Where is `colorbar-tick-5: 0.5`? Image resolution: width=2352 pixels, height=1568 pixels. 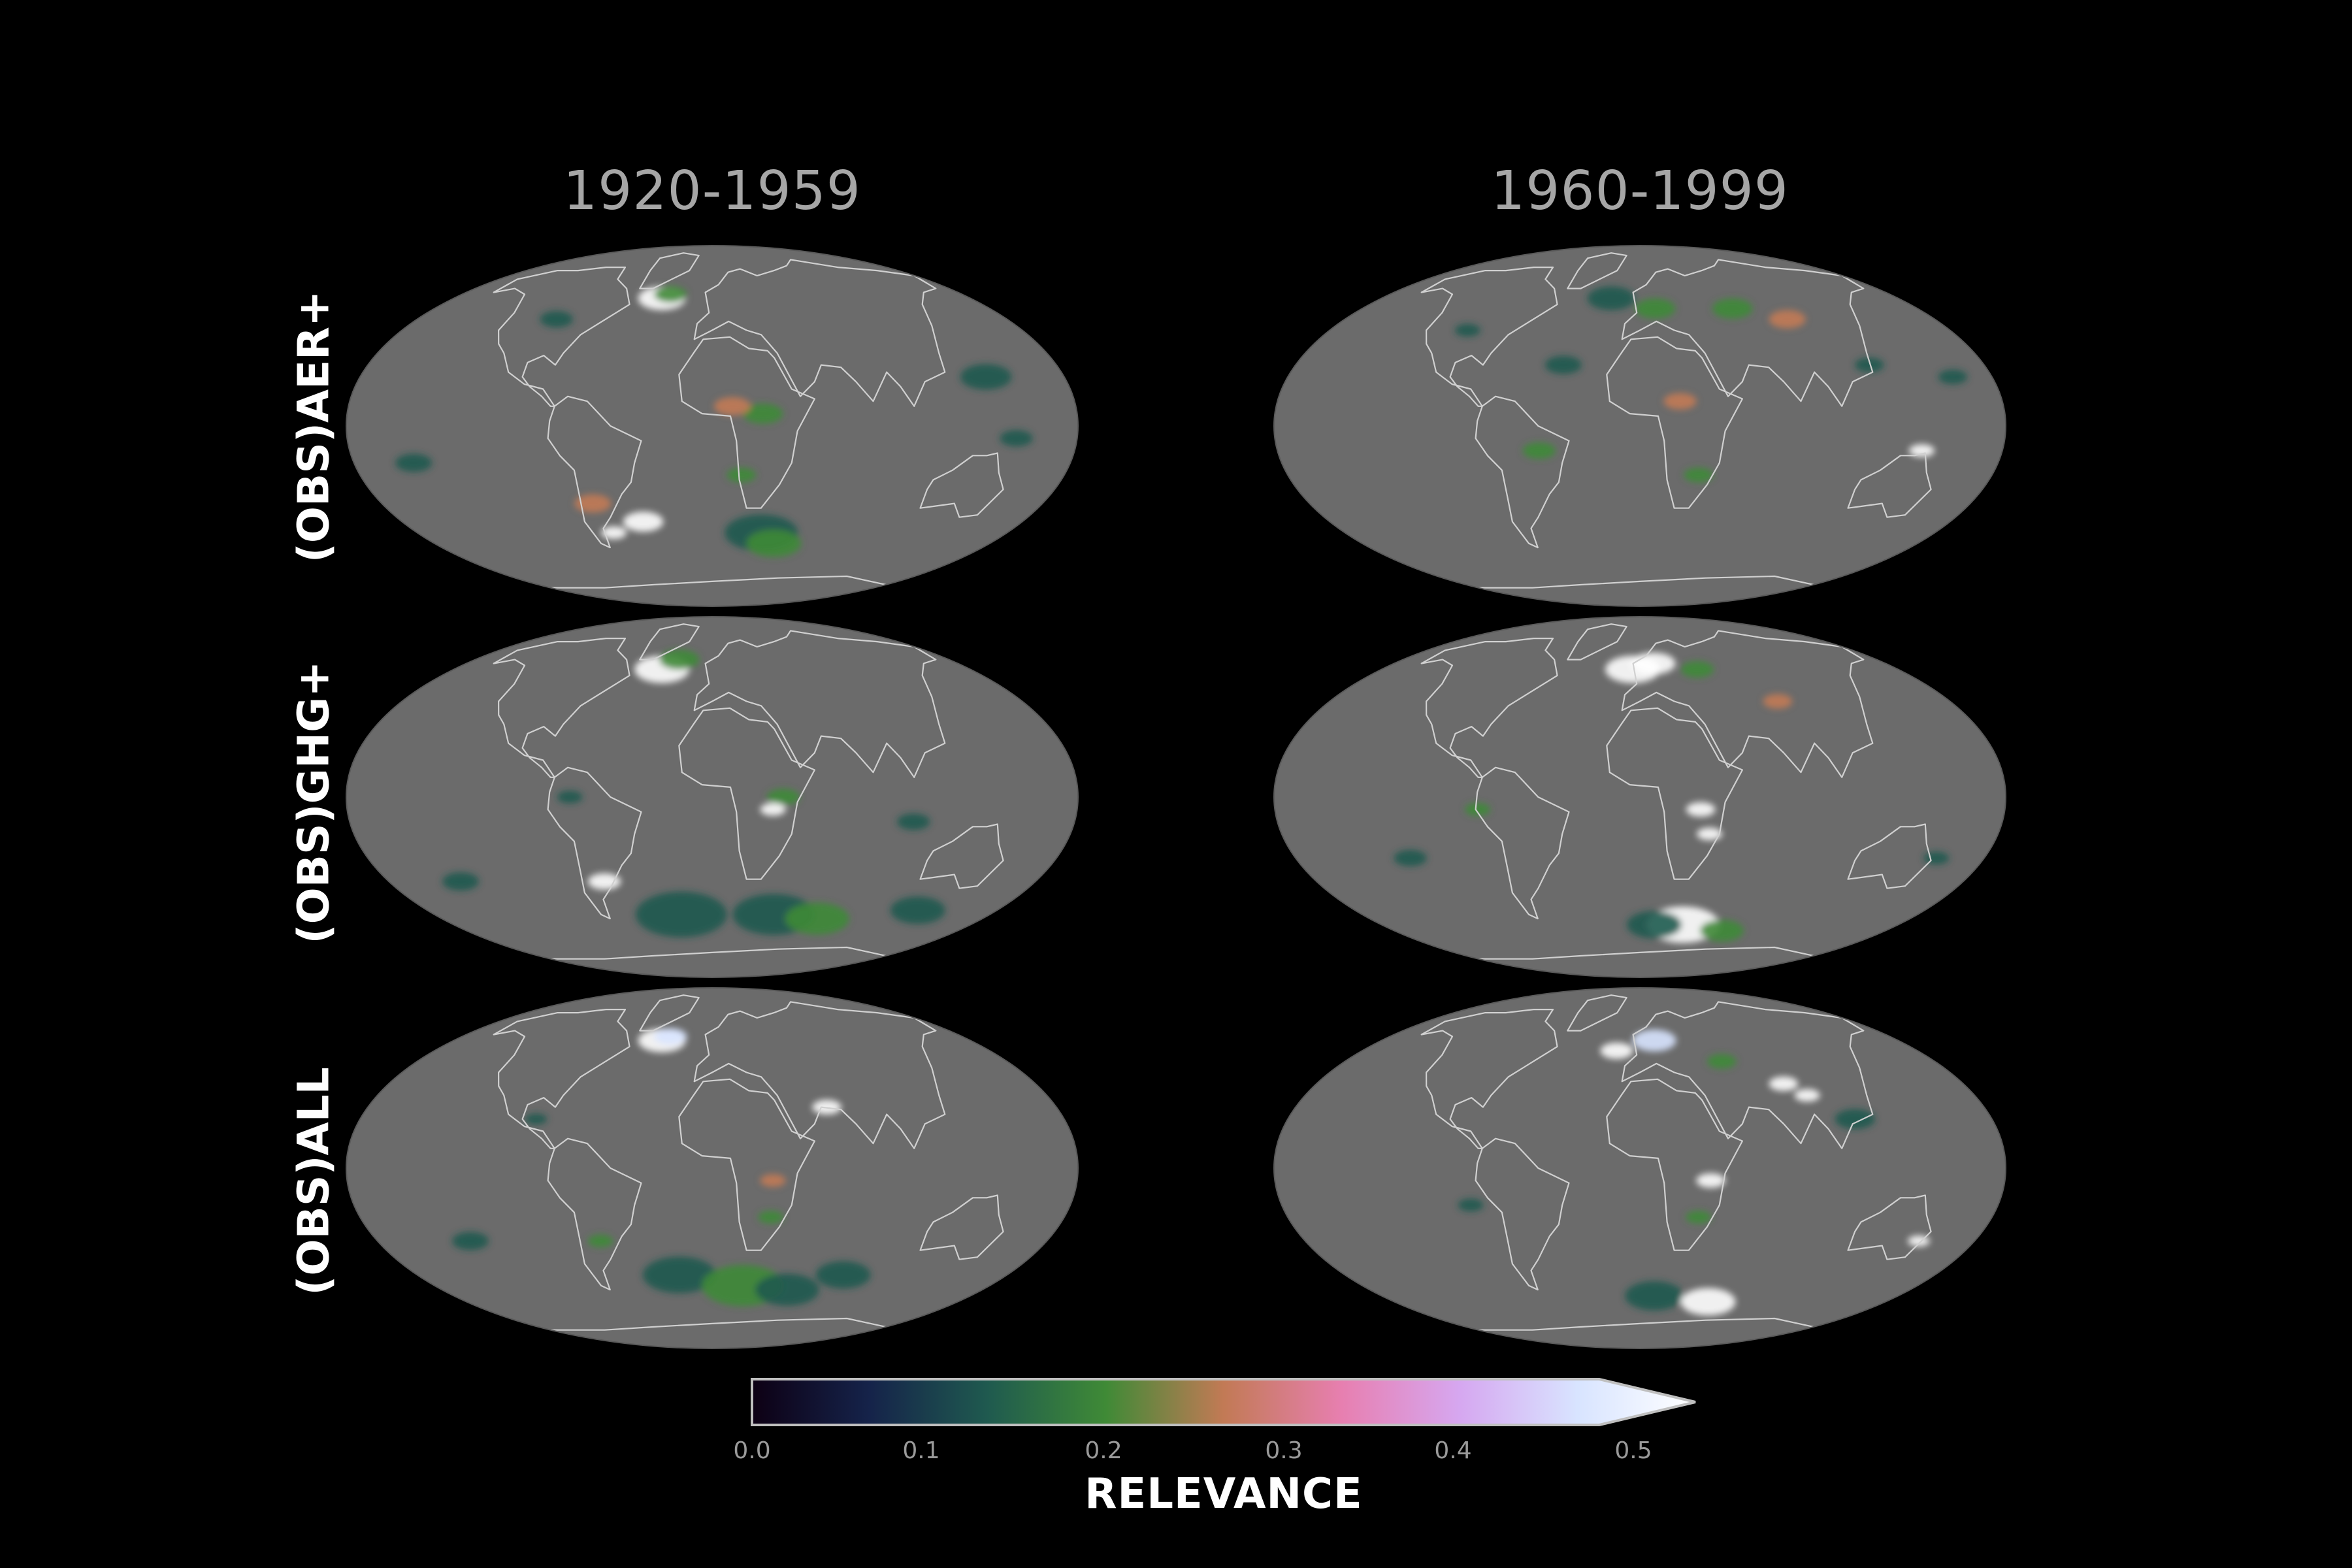 colorbar-tick-5: 0.5 is located at coordinates (1633, 1450).